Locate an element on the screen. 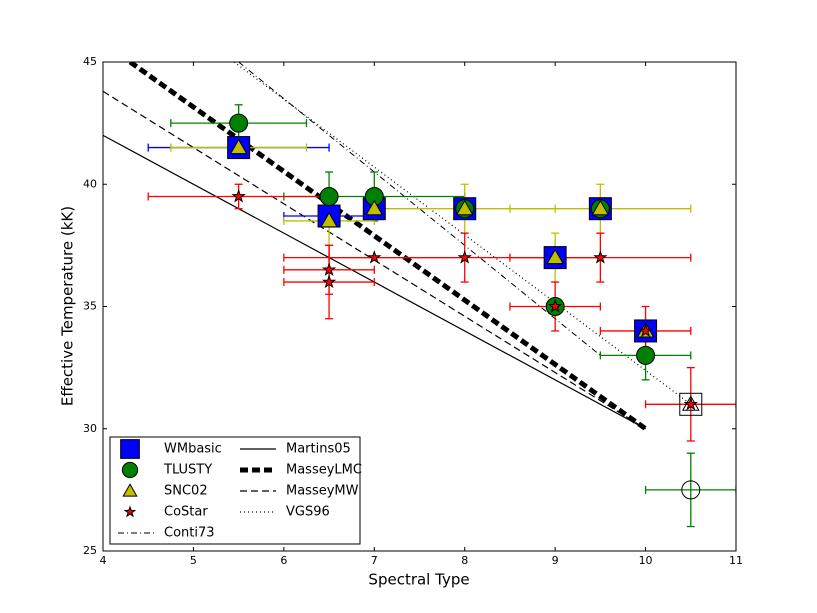 The height and width of the screenshot is (613, 817). legend-label: MasseyMW is located at coordinates (322, 491).